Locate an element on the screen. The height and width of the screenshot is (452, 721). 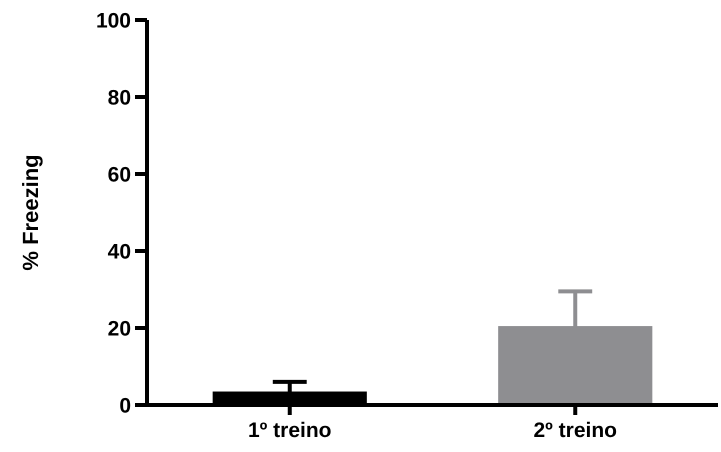
y-axis-title: % Freezing is located at coordinates (30, 212).